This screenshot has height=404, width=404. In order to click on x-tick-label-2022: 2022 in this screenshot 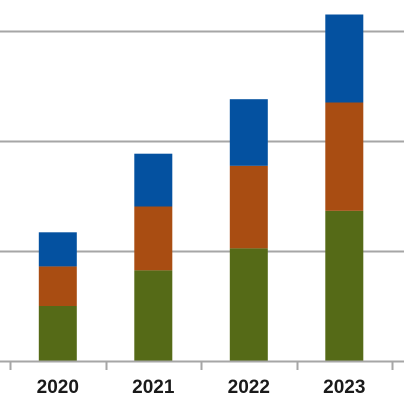, I will do `click(249, 387)`.